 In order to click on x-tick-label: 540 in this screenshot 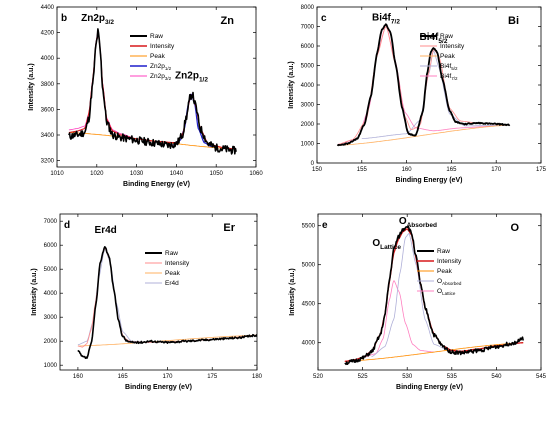, I will do `click(496, 377)`.